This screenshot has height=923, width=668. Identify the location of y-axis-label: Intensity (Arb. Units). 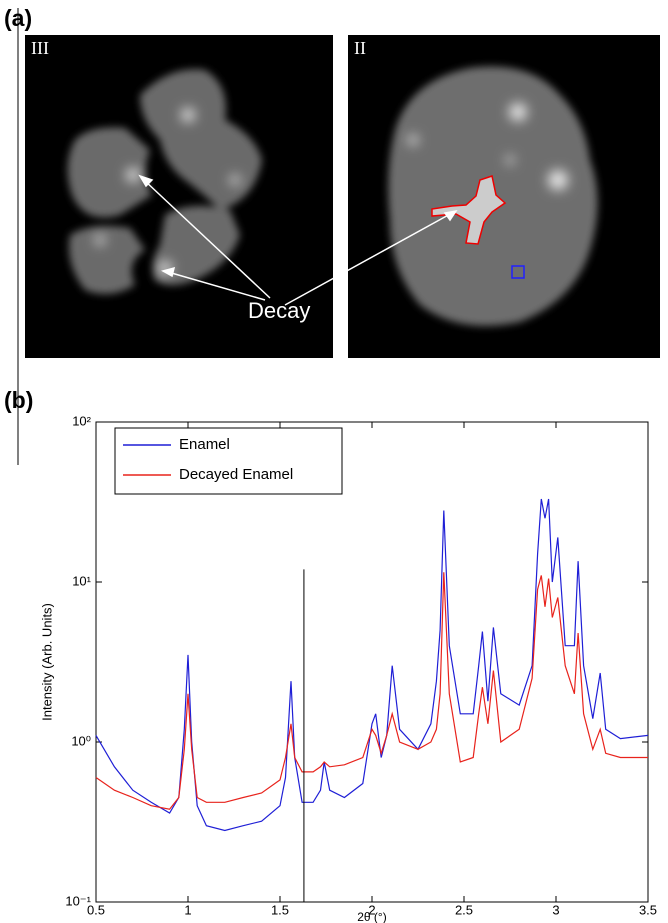
(46, 662).